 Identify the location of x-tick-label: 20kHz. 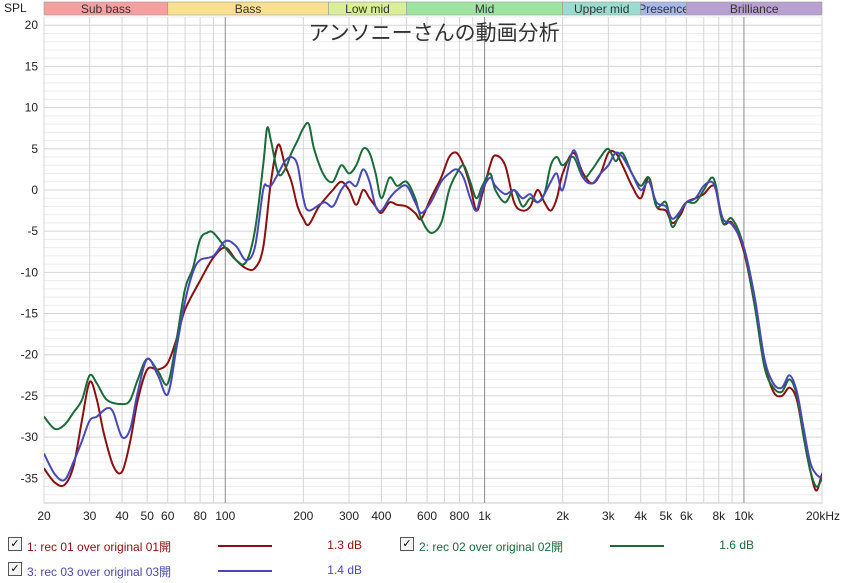
(823, 516).